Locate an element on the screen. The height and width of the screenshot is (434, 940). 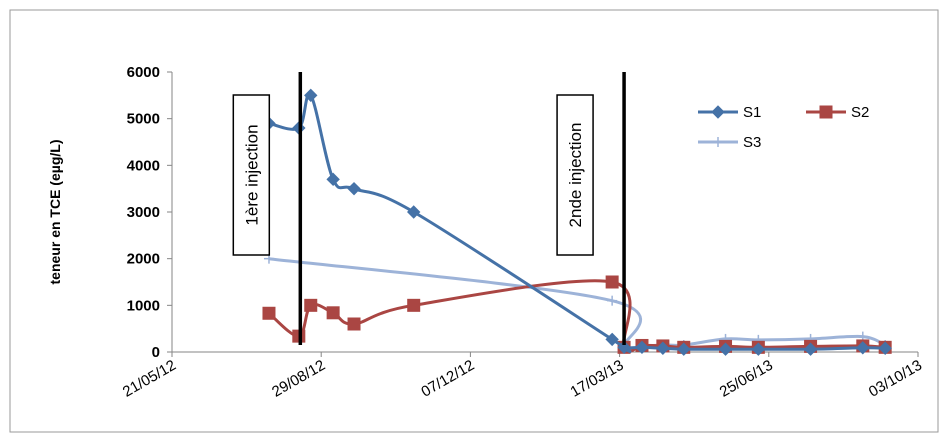
data-point-s3 is located at coordinates (612, 300).